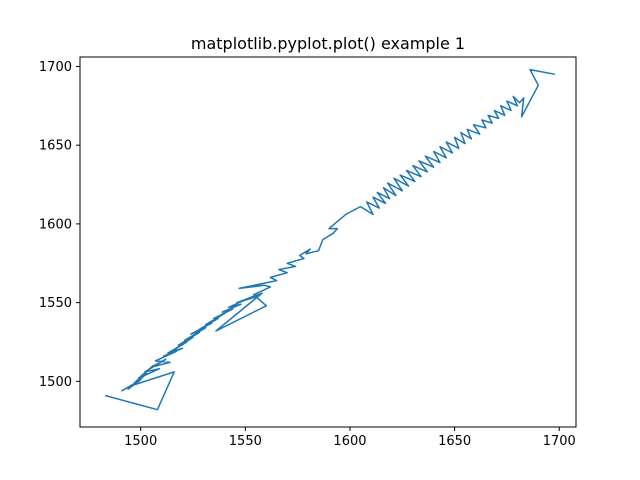 The image size is (640, 480). What do you see at coordinates (140, 441) in the screenshot?
I see `x-tick-label: 1500` at bounding box center [140, 441].